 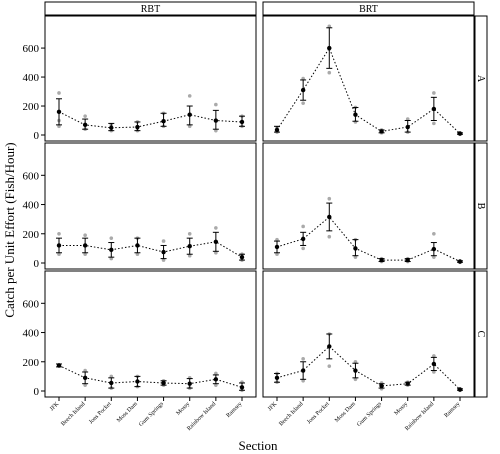 I want to click on y-axis-title: Catch per Unit Effort (Fish/Hour), so click(x=9, y=229).